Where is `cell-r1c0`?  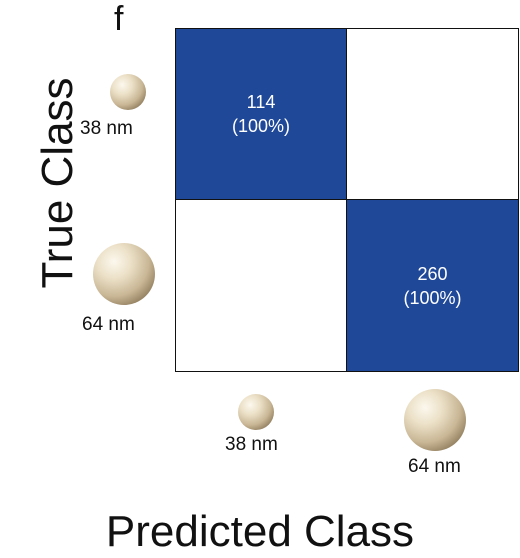 cell-r1c0 is located at coordinates (261, 285).